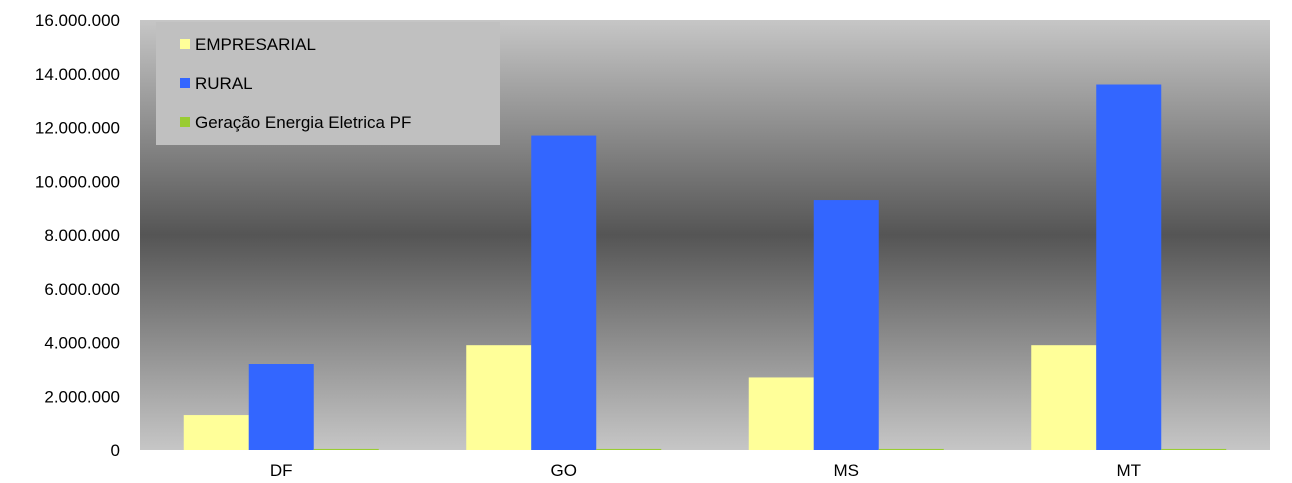  I want to click on x-category-label: GO, so click(564, 470).